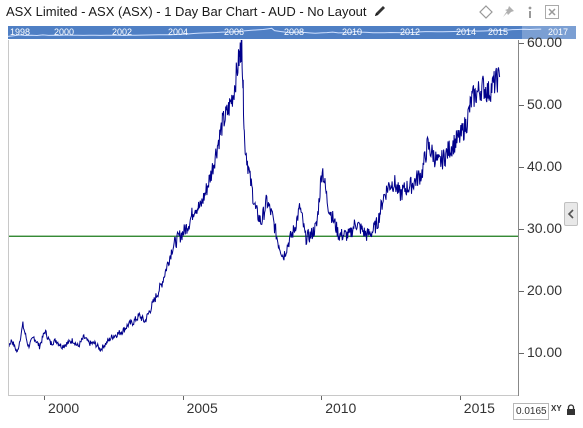 Image resolution: width=583 pixels, height=428 pixels. What do you see at coordinates (234, 32) in the screenshot?
I see `navigator-year: 2006` at bounding box center [234, 32].